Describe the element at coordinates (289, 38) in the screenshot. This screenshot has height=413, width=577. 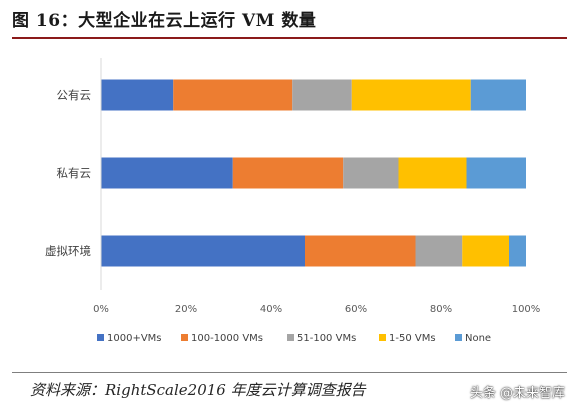
I see `title-divider` at that location.